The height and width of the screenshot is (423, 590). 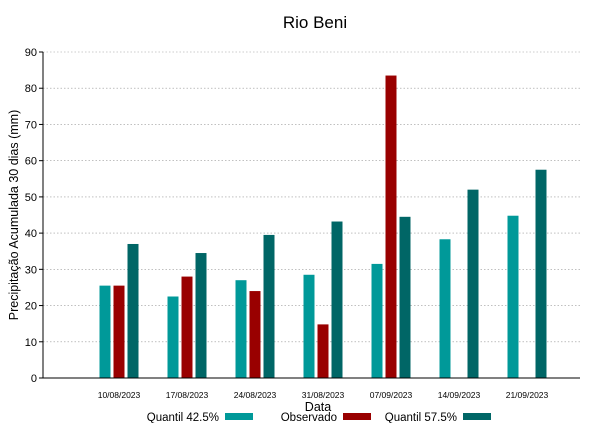 What do you see at coordinates (14, 215) in the screenshot?
I see `y-axis-label: Precipitação Acumulada 30 dias (mm)` at bounding box center [14, 215].